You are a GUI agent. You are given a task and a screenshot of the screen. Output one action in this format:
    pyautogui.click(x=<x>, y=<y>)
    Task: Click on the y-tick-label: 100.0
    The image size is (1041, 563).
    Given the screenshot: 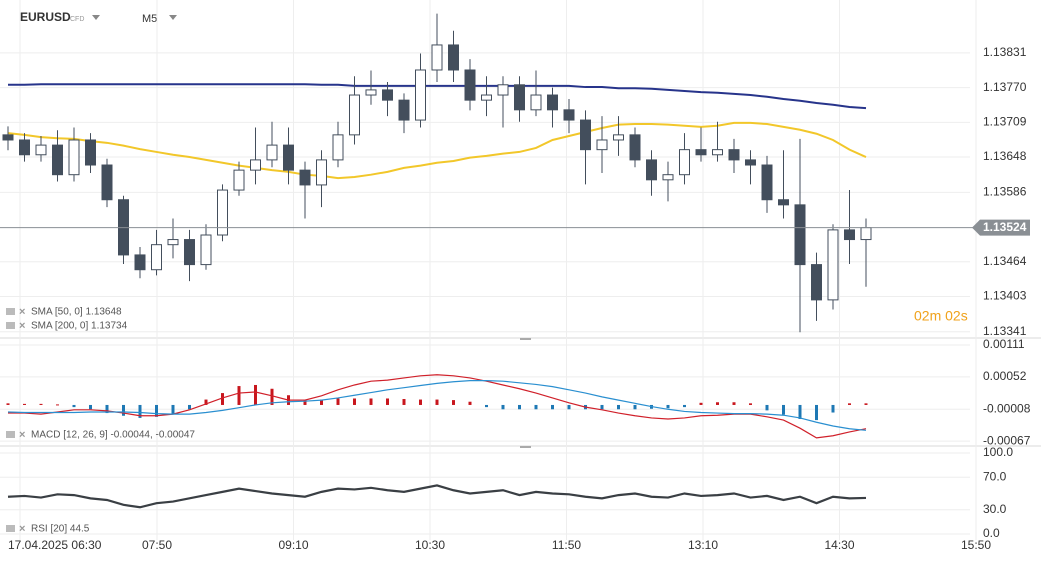 What is the action you would take?
    pyautogui.click(x=998, y=452)
    